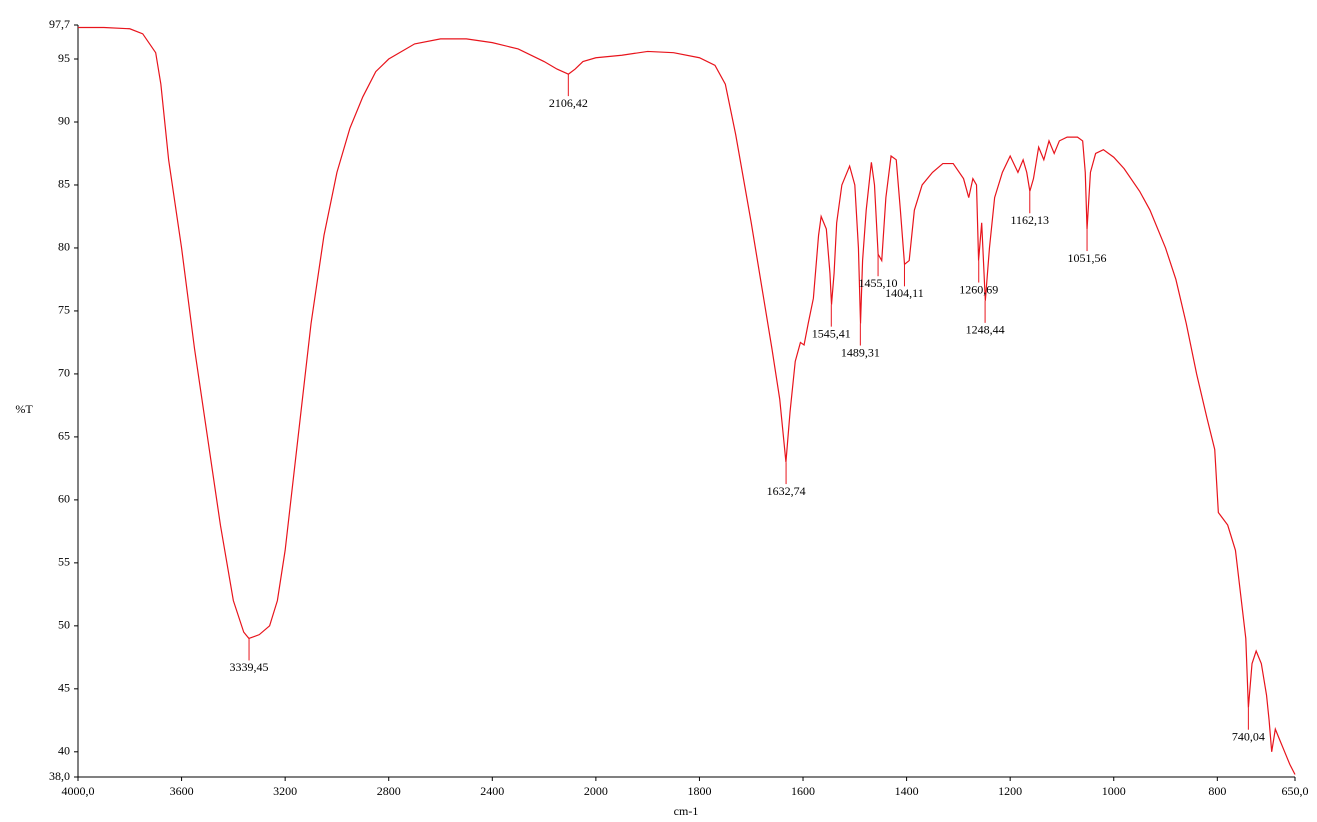  I want to click on peak-label: 1632,74, so click(786, 491).